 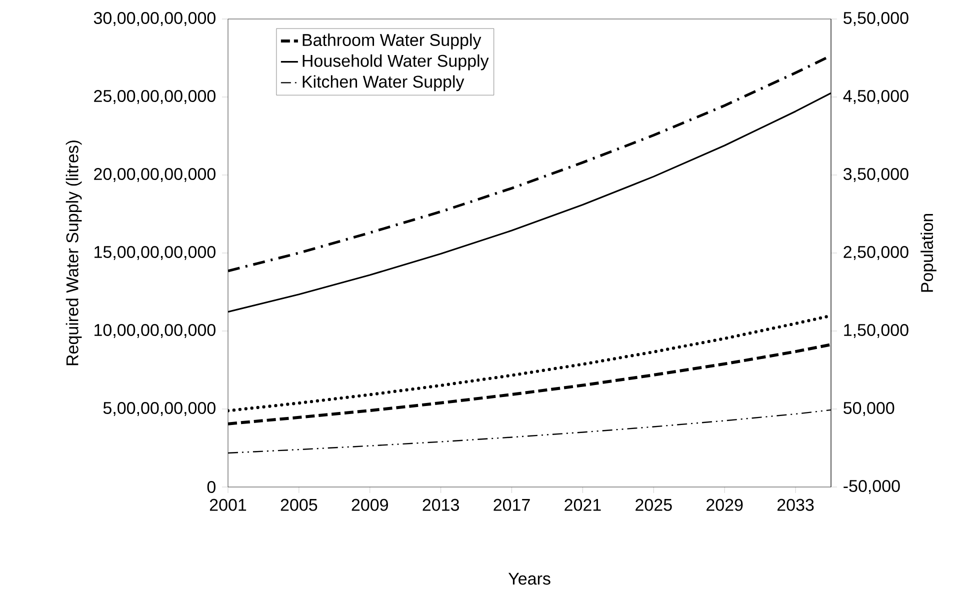 What do you see at coordinates (370, 504) in the screenshot?
I see `x-tick-label: 2009` at bounding box center [370, 504].